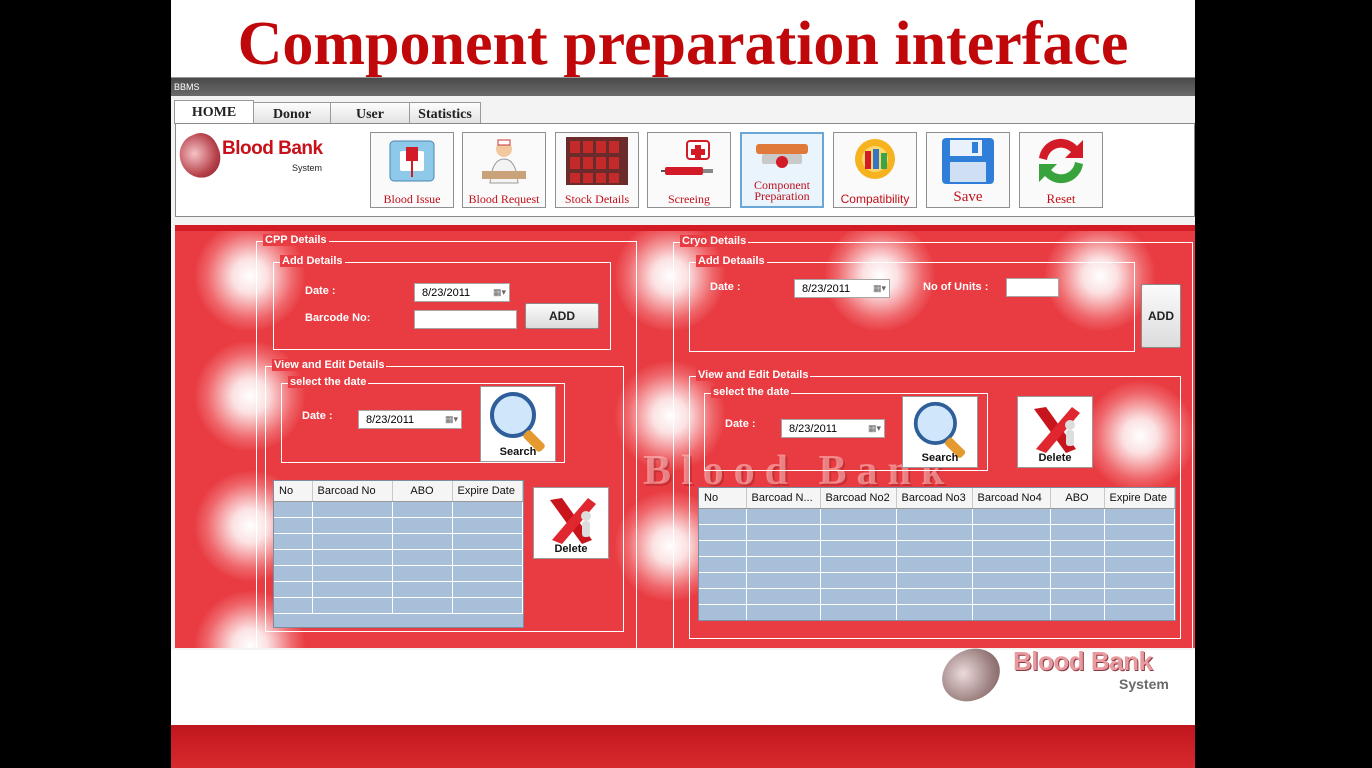 The height and width of the screenshot is (768, 1372). What do you see at coordinates (410, 419) in the screenshot?
I see `cpp-view-date-picker: 8/23/2011 ▦▾` at bounding box center [410, 419].